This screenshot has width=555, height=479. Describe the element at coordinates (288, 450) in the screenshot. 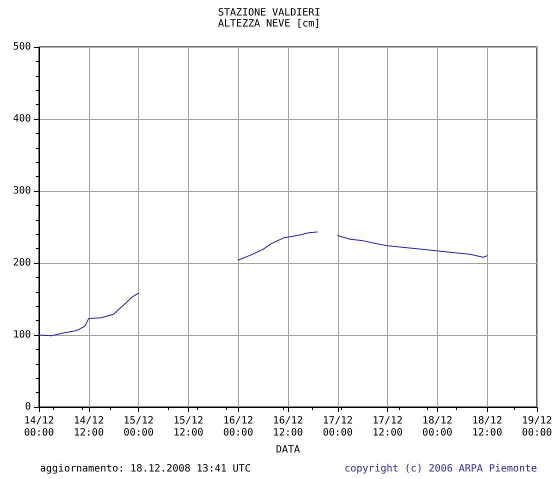

I see `x-axis-title: DATA` at that location.